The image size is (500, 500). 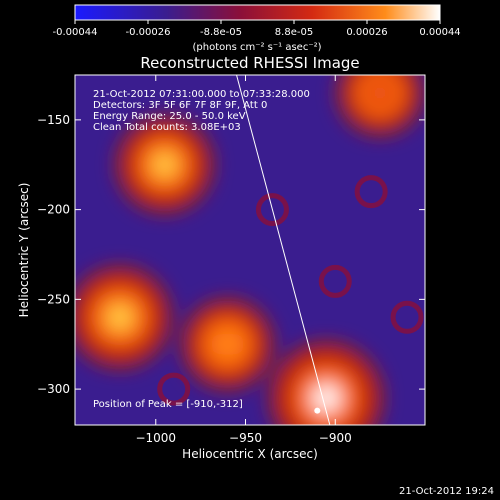 What do you see at coordinates (257, 12) in the screenshot?
I see `colorbar` at bounding box center [257, 12].